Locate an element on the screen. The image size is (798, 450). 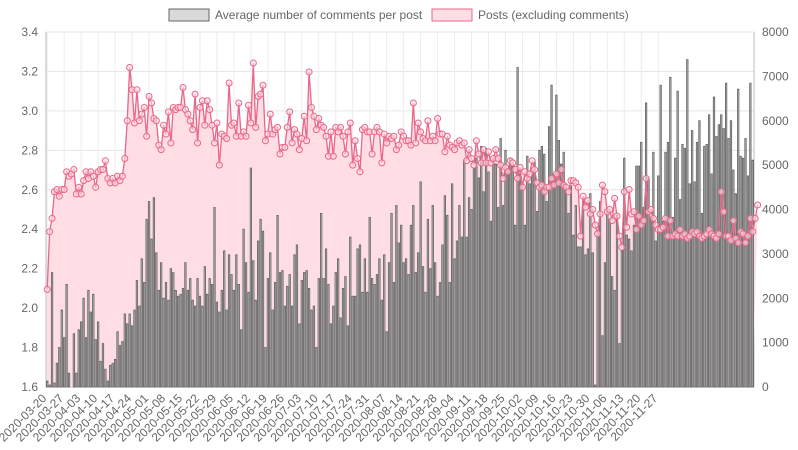
legend-label-comments: Average number of comments per post is located at coordinates (319, 15).